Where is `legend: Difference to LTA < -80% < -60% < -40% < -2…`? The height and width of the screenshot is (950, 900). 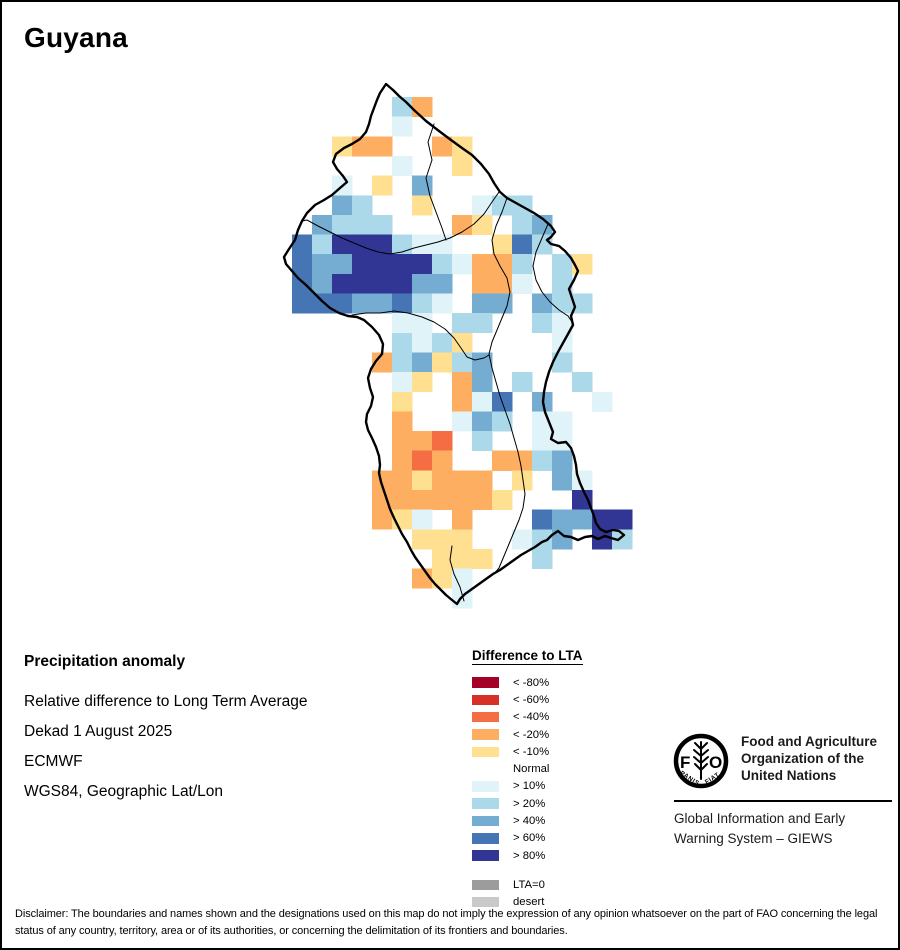
legend: Difference to LTA < -80% < -60% < -40% < -2… is located at coordinates (562, 779).